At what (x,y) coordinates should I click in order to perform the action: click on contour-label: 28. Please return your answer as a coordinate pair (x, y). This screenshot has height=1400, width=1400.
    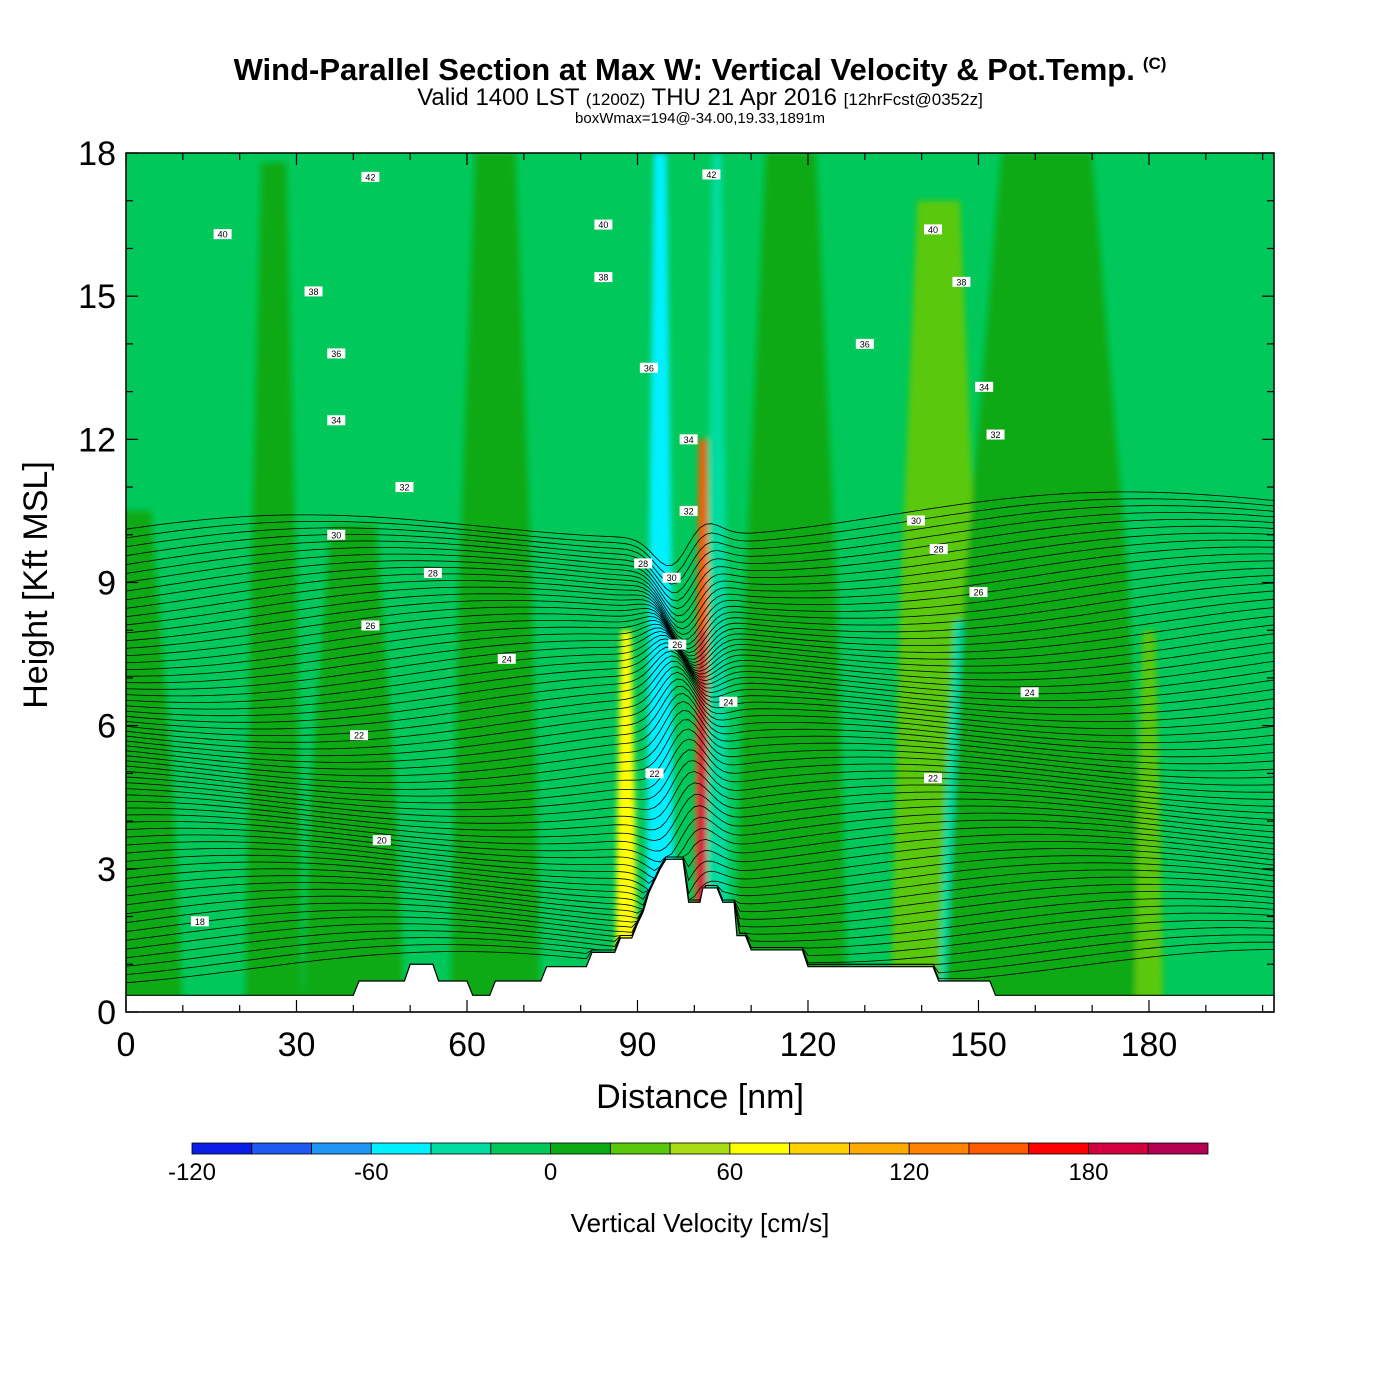
    Looking at the image, I should click on (938, 549).